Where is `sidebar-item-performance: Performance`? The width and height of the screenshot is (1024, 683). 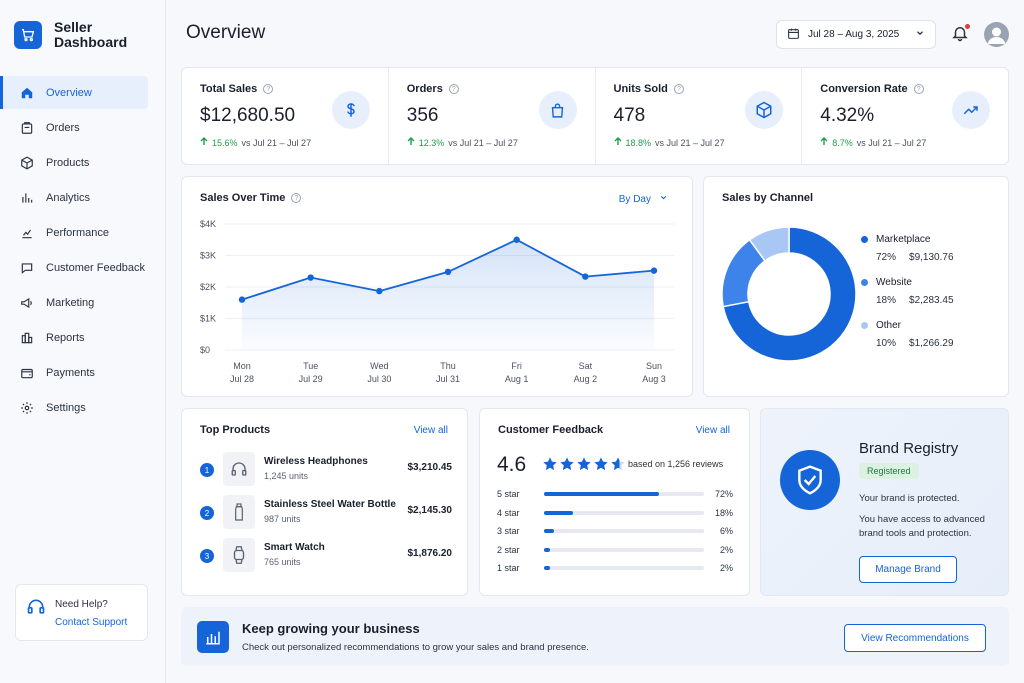
sidebar-item-performance: Performance is located at coordinates (74, 232).